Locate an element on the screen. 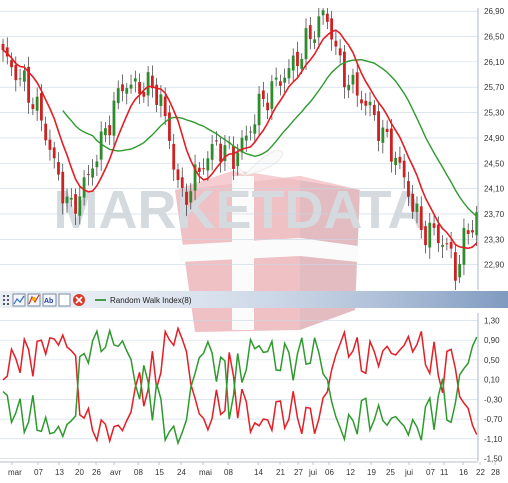  rwi-tick-label: -1,50 is located at coordinates (493, 459).